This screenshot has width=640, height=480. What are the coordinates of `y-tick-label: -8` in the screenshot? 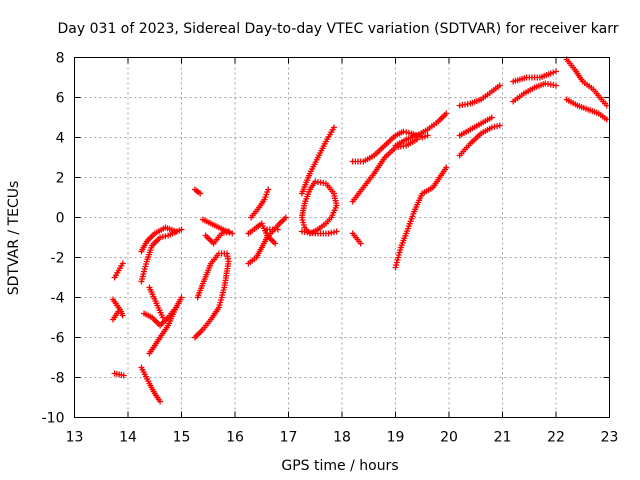 It's located at (58, 379).